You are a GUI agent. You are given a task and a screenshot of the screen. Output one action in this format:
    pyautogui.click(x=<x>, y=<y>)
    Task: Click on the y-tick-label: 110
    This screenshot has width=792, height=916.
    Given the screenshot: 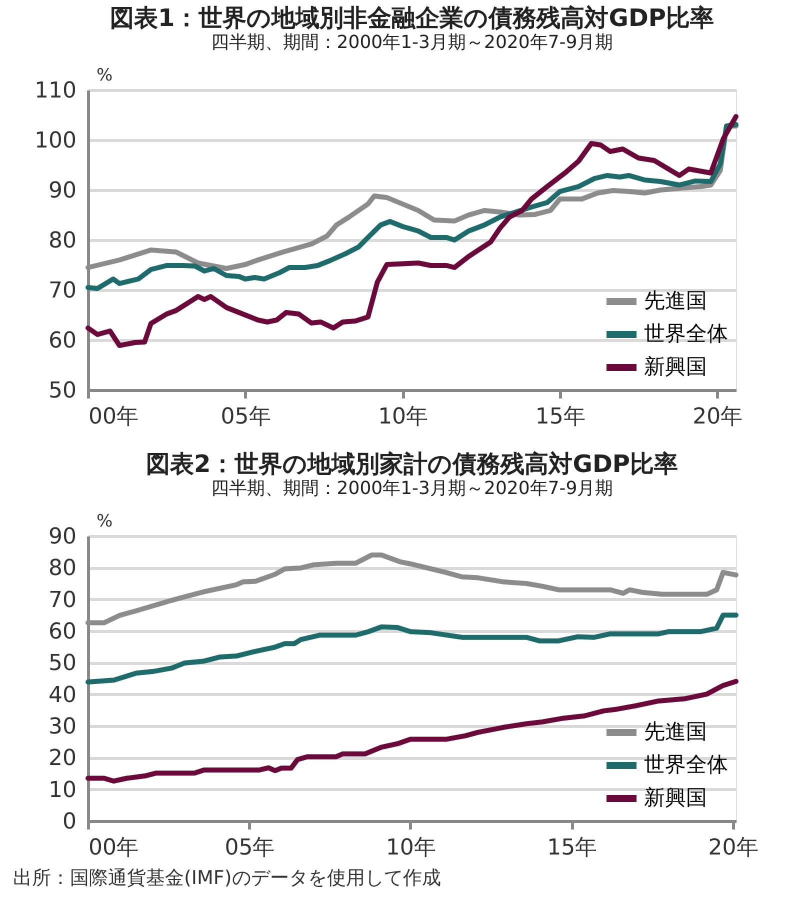 What is the action you would take?
    pyautogui.click(x=55, y=91)
    